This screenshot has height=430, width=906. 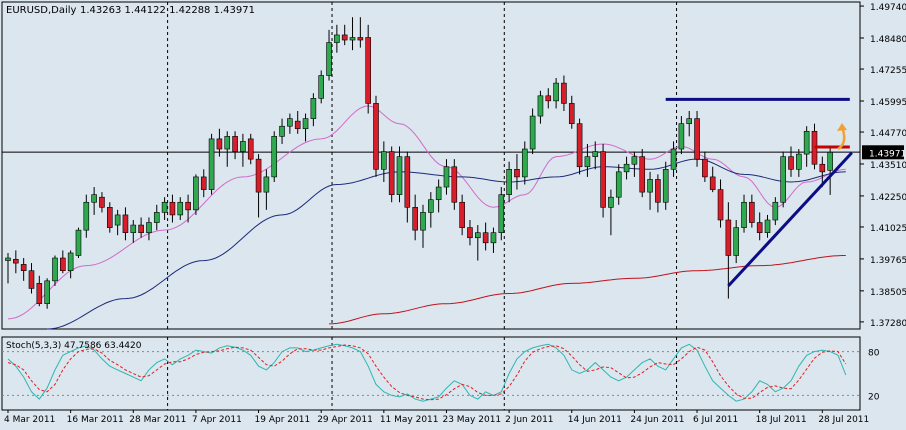 I want to click on time-tick-label: 28 Mar 2011, so click(x=157, y=420).